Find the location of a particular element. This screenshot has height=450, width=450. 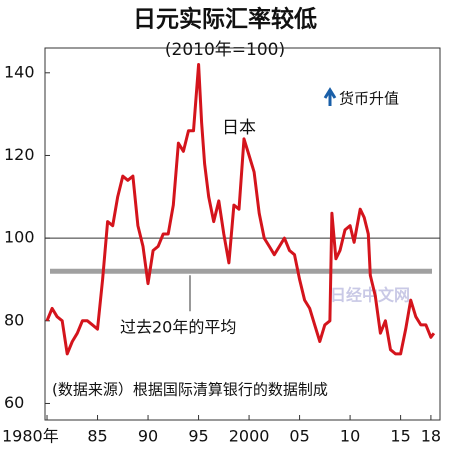

y-tick-label: 80 is located at coordinates (14, 319).